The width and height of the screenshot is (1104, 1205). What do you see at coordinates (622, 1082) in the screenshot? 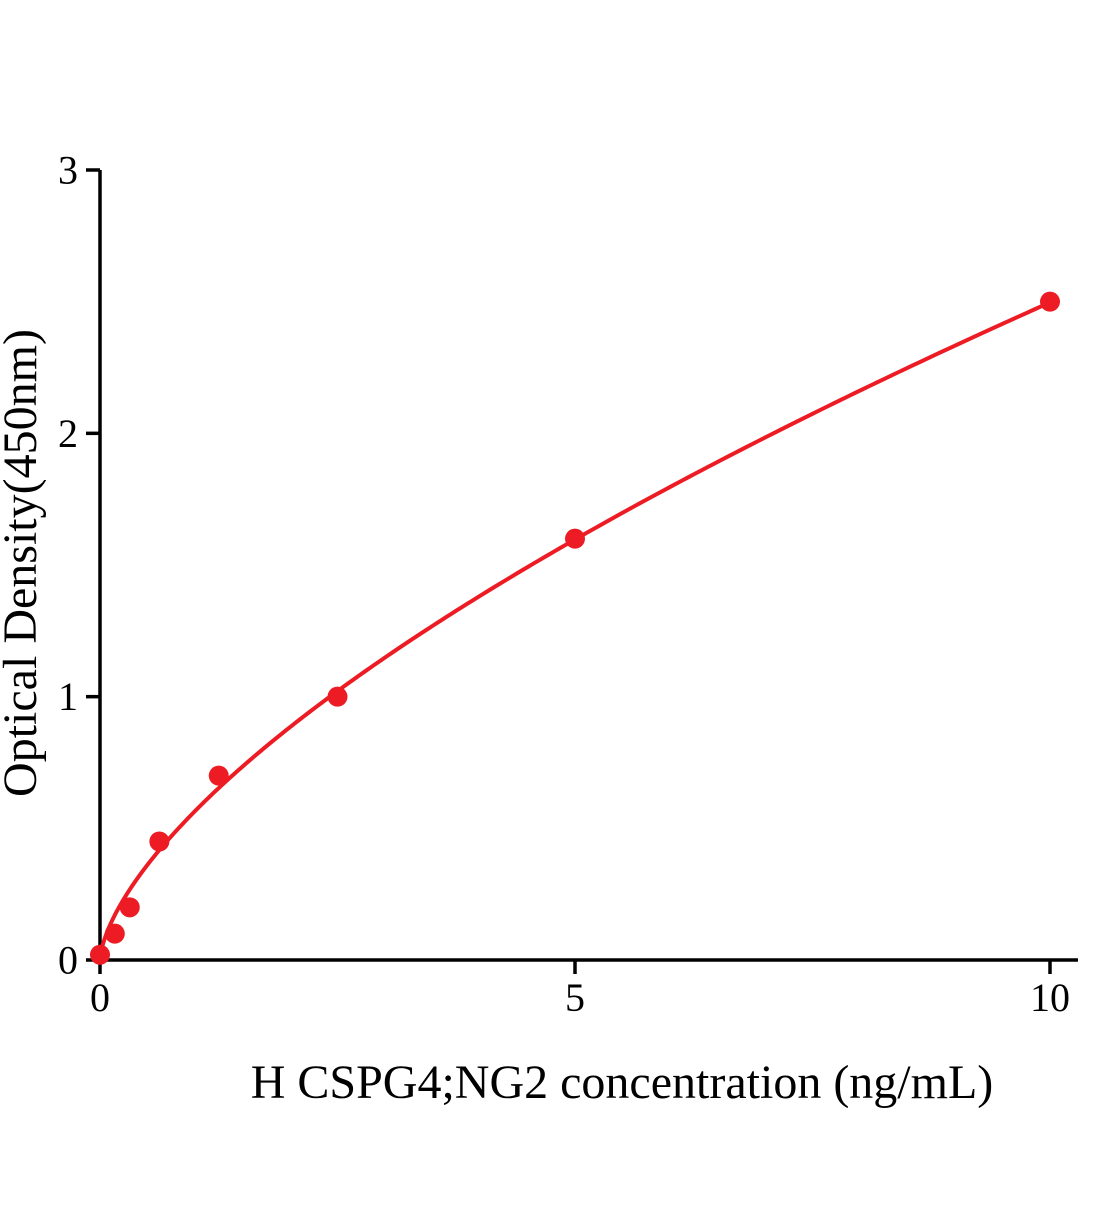
I see `x-axis-label: H CSPG4;NG2 concentration (ng/mL)` at bounding box center [622, 1082].